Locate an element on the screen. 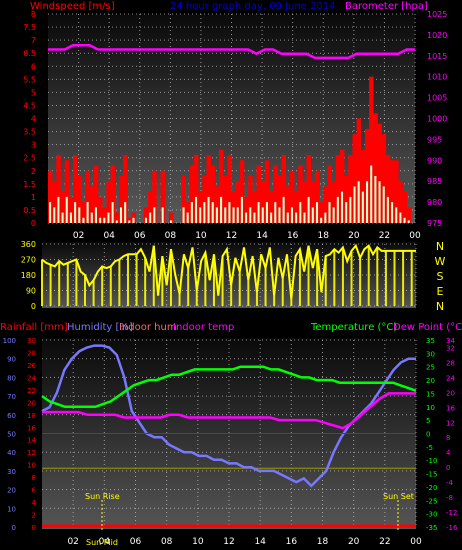 This screenshot has height=550, width=462. rainfall-title: Rainfall [mm] is located at coordinates (34, 327).